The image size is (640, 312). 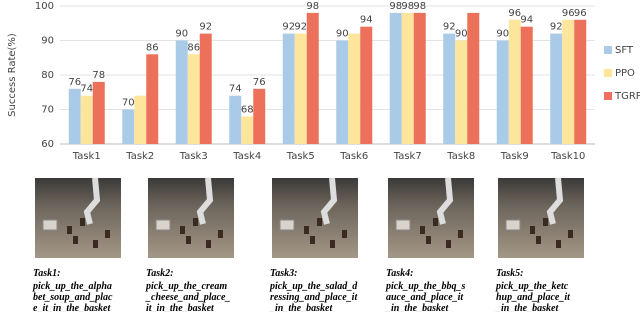 I want to click on value-label: 70, so click(x=128, y=103).